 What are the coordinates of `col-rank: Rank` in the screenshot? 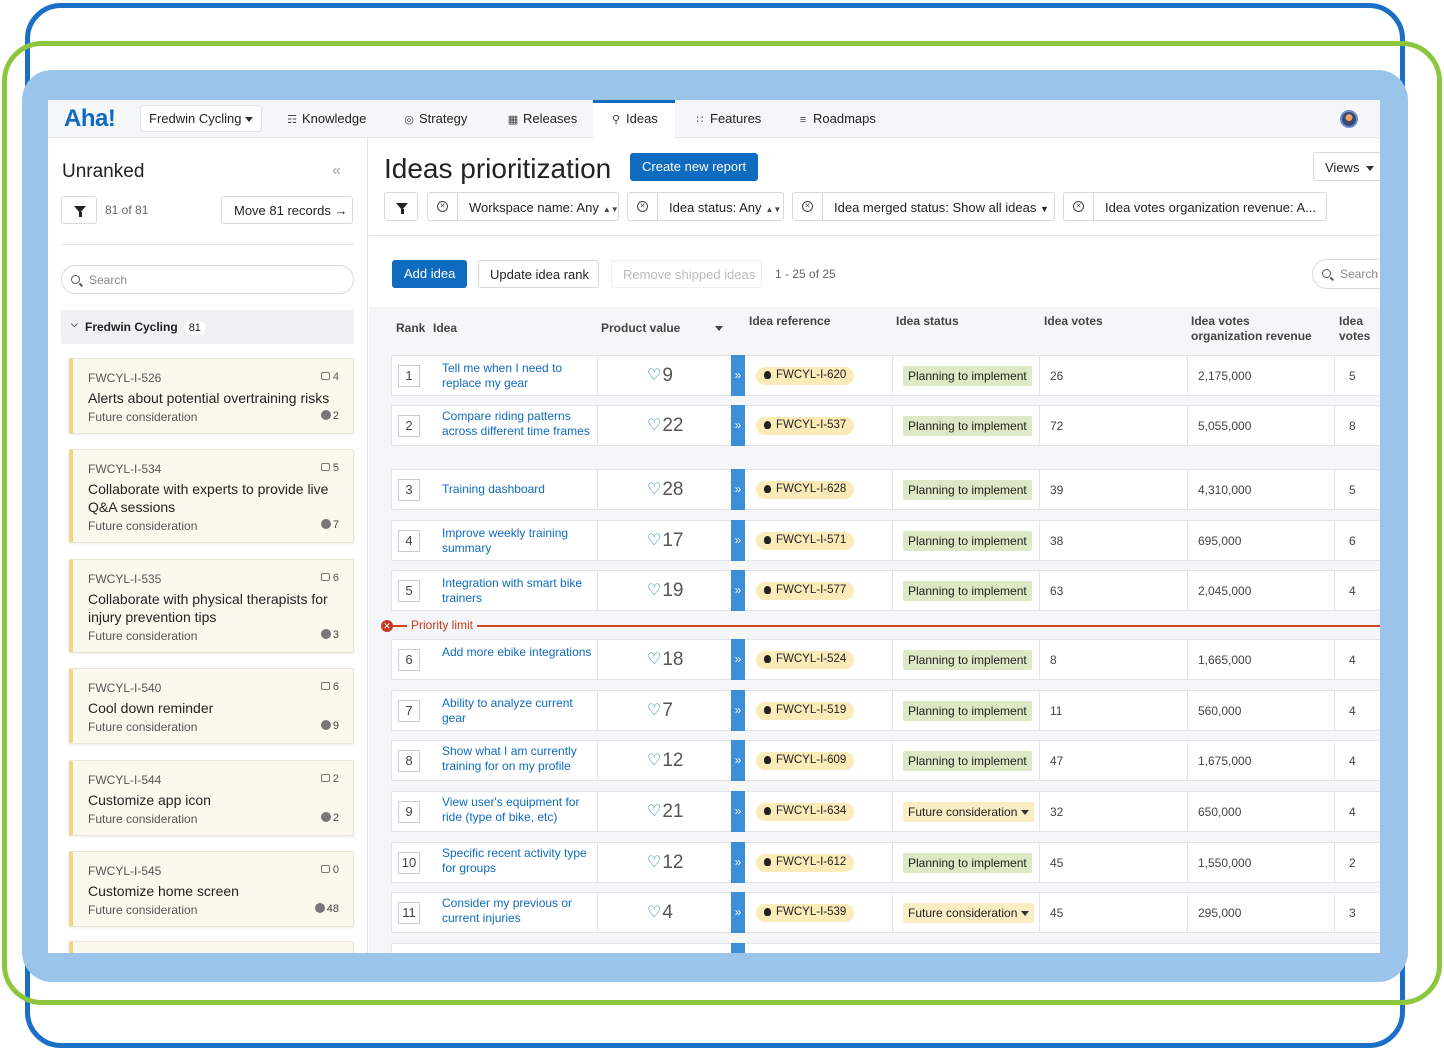 It's located at (411, 328).